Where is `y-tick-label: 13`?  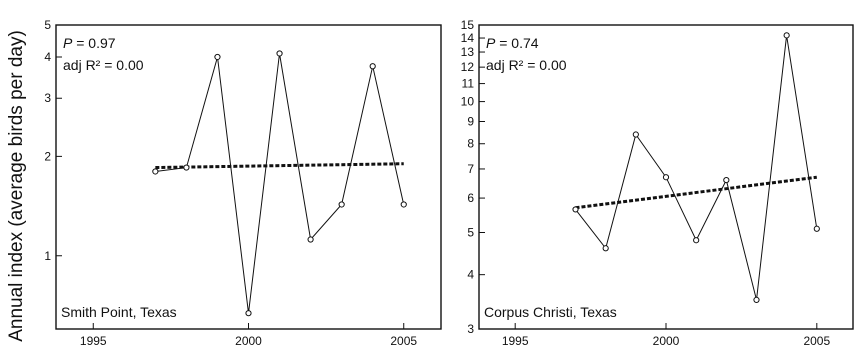
y-tick-label: 13 is located at coordinates (468, 52).